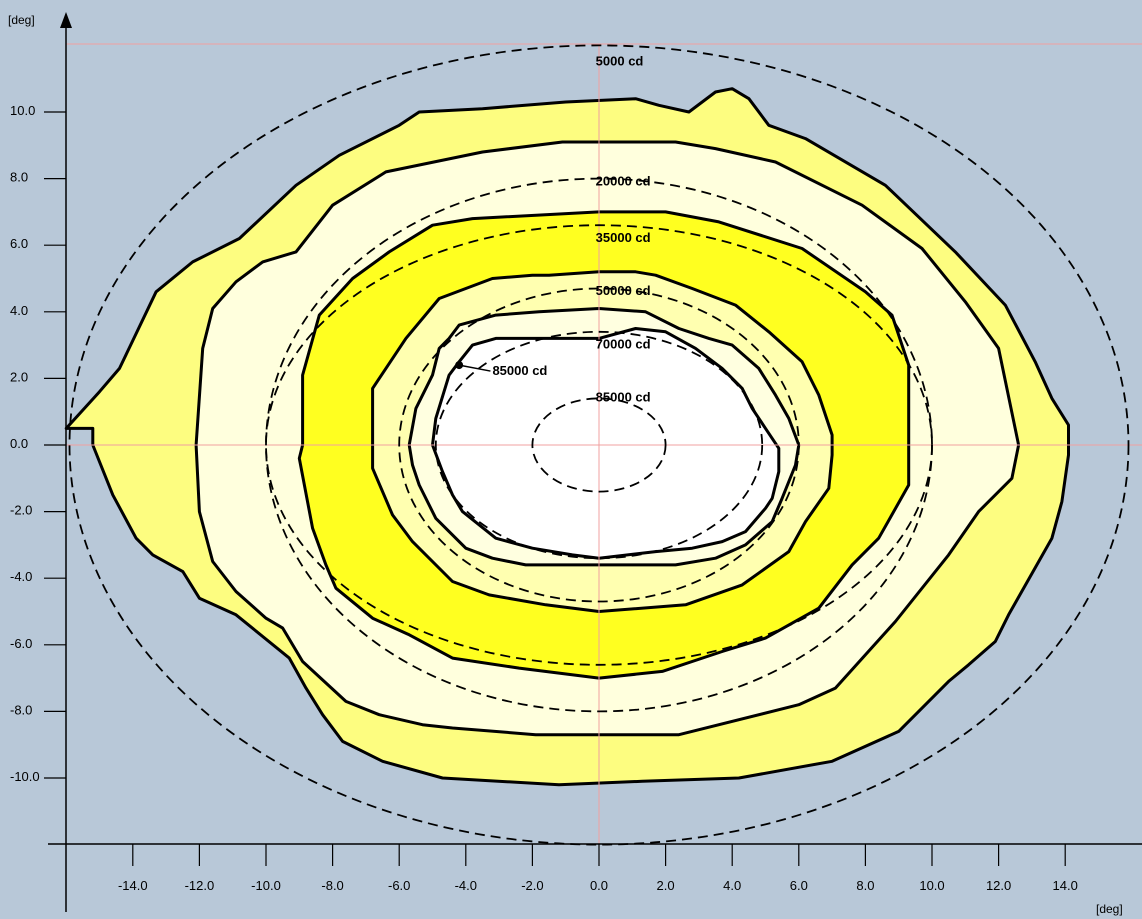 The height and width of the screenshot is (919, 1142). What do you see at coordinates (474, 368) in the screenshot?
I see `annotation-leader` at bounding box center [474, 368].